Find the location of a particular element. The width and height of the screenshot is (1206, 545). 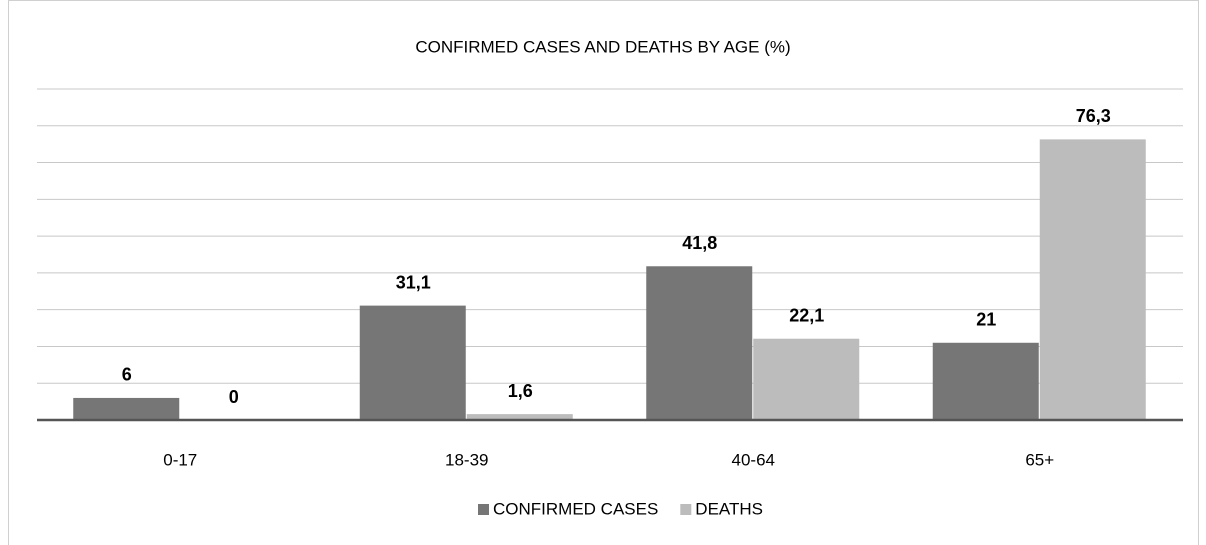

data-label: 21 is located at coordinates (986, 320).